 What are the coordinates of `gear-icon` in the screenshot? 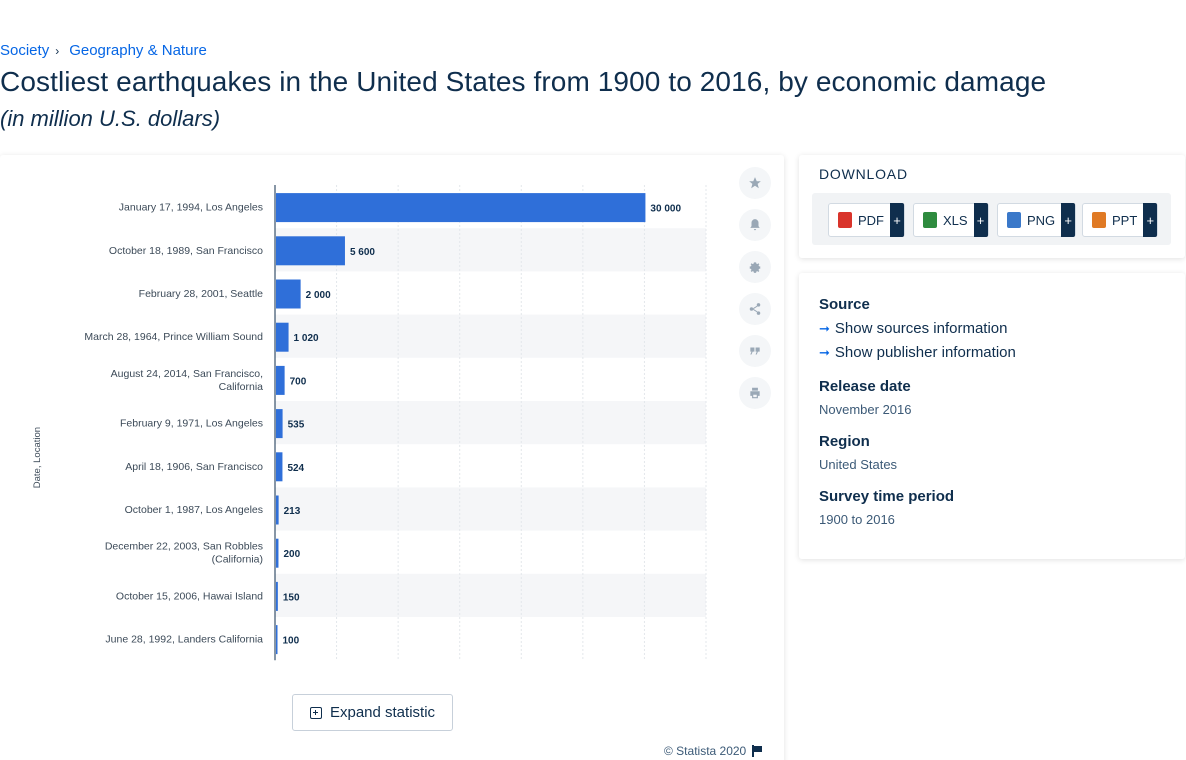 It's located at (755, 267).